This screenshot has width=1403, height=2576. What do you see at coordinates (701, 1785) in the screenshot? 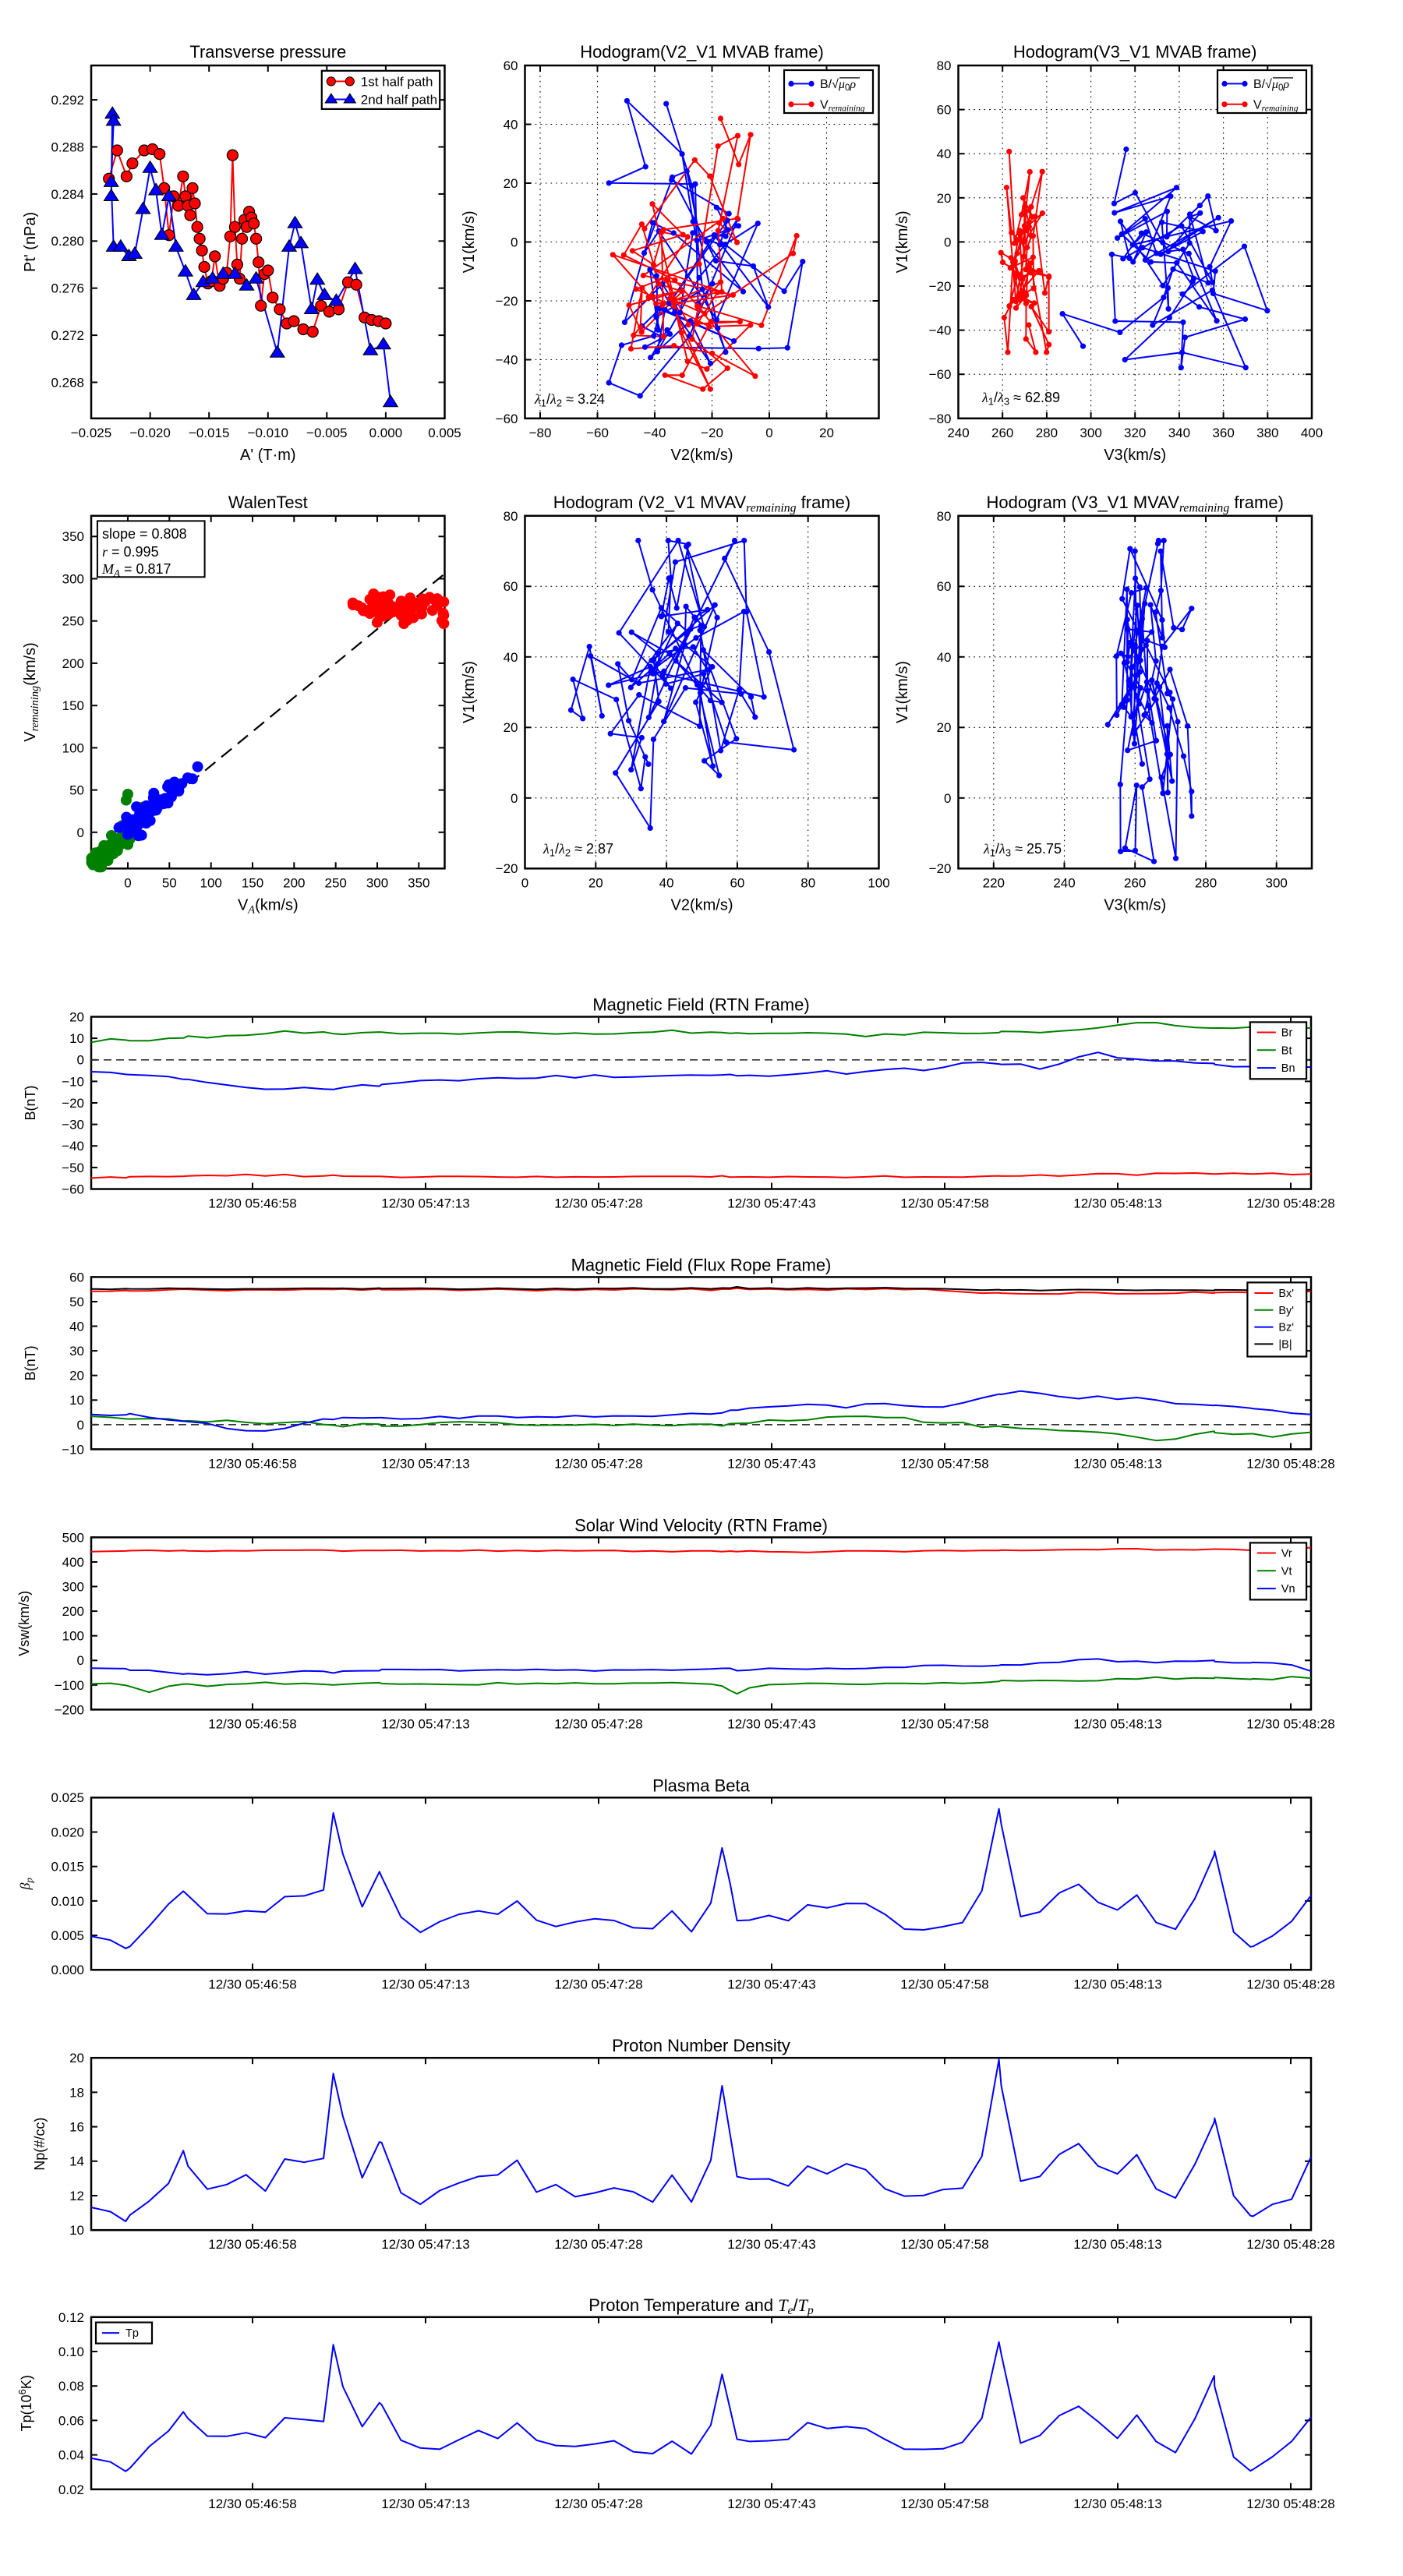
I see `svg-text: Plasma Beta` at bounding box center [701, 1785].